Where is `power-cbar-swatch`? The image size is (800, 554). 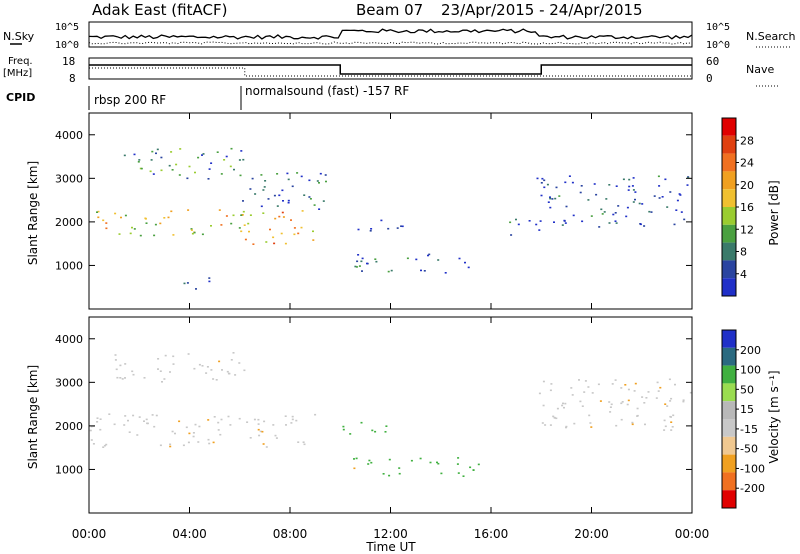 power-cbar-swatch is located at coordinates (729, 144).